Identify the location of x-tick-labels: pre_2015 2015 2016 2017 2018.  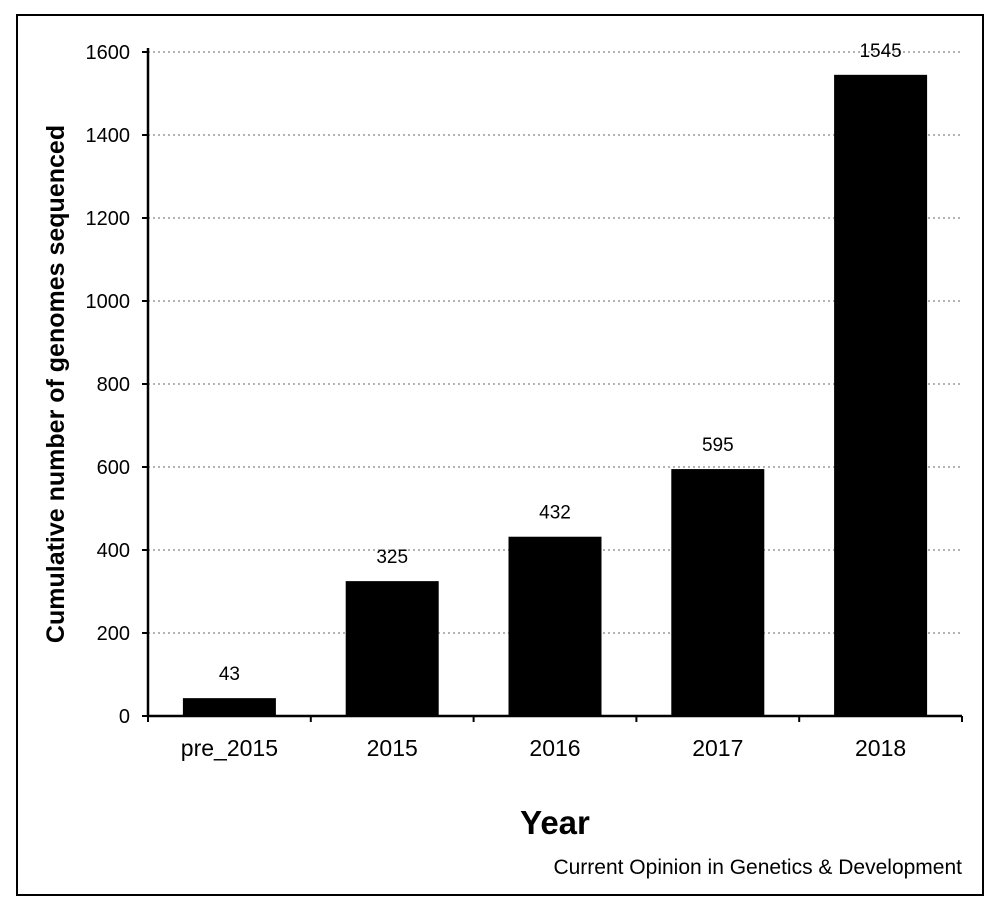
(543, 748).